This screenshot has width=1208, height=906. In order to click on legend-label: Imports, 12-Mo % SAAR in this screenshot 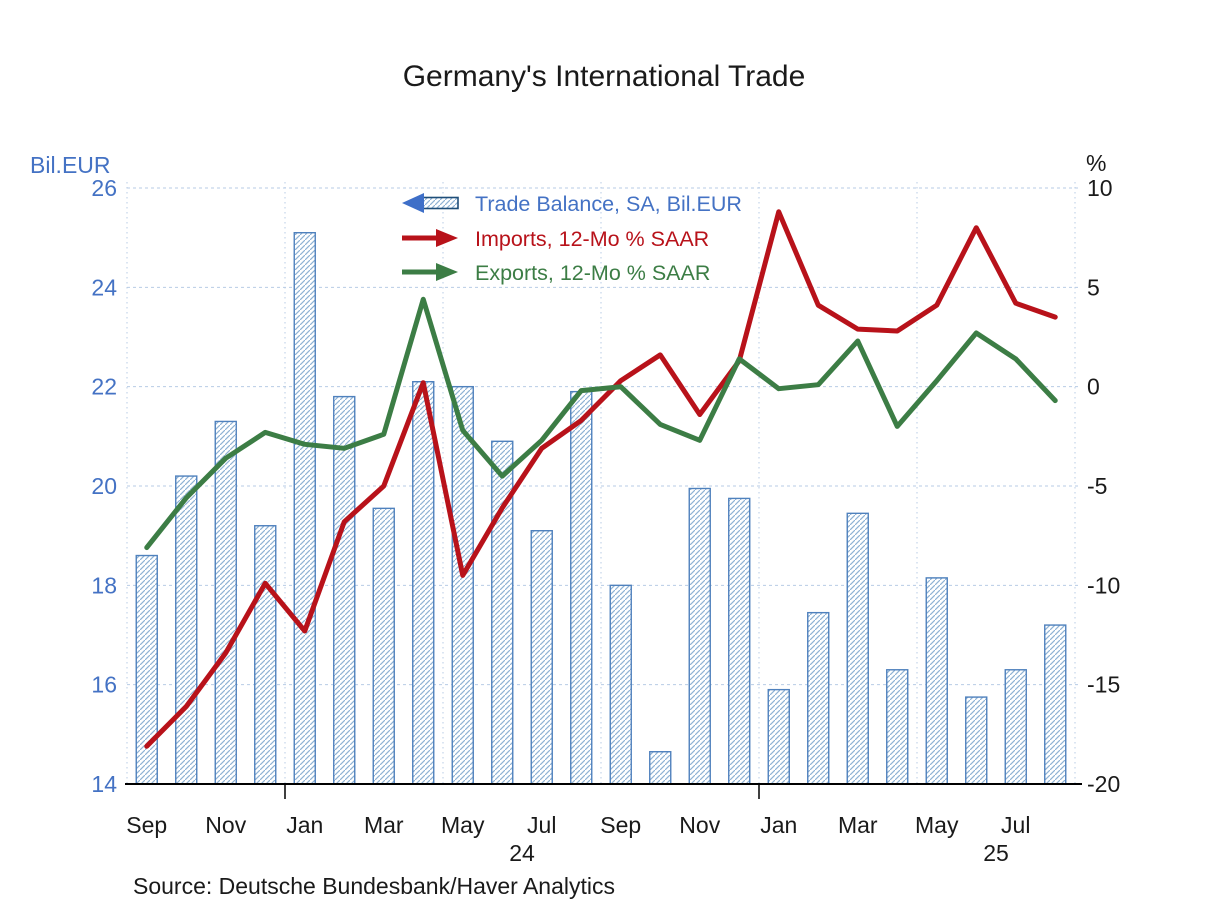, I will do `click(592, 239)`.